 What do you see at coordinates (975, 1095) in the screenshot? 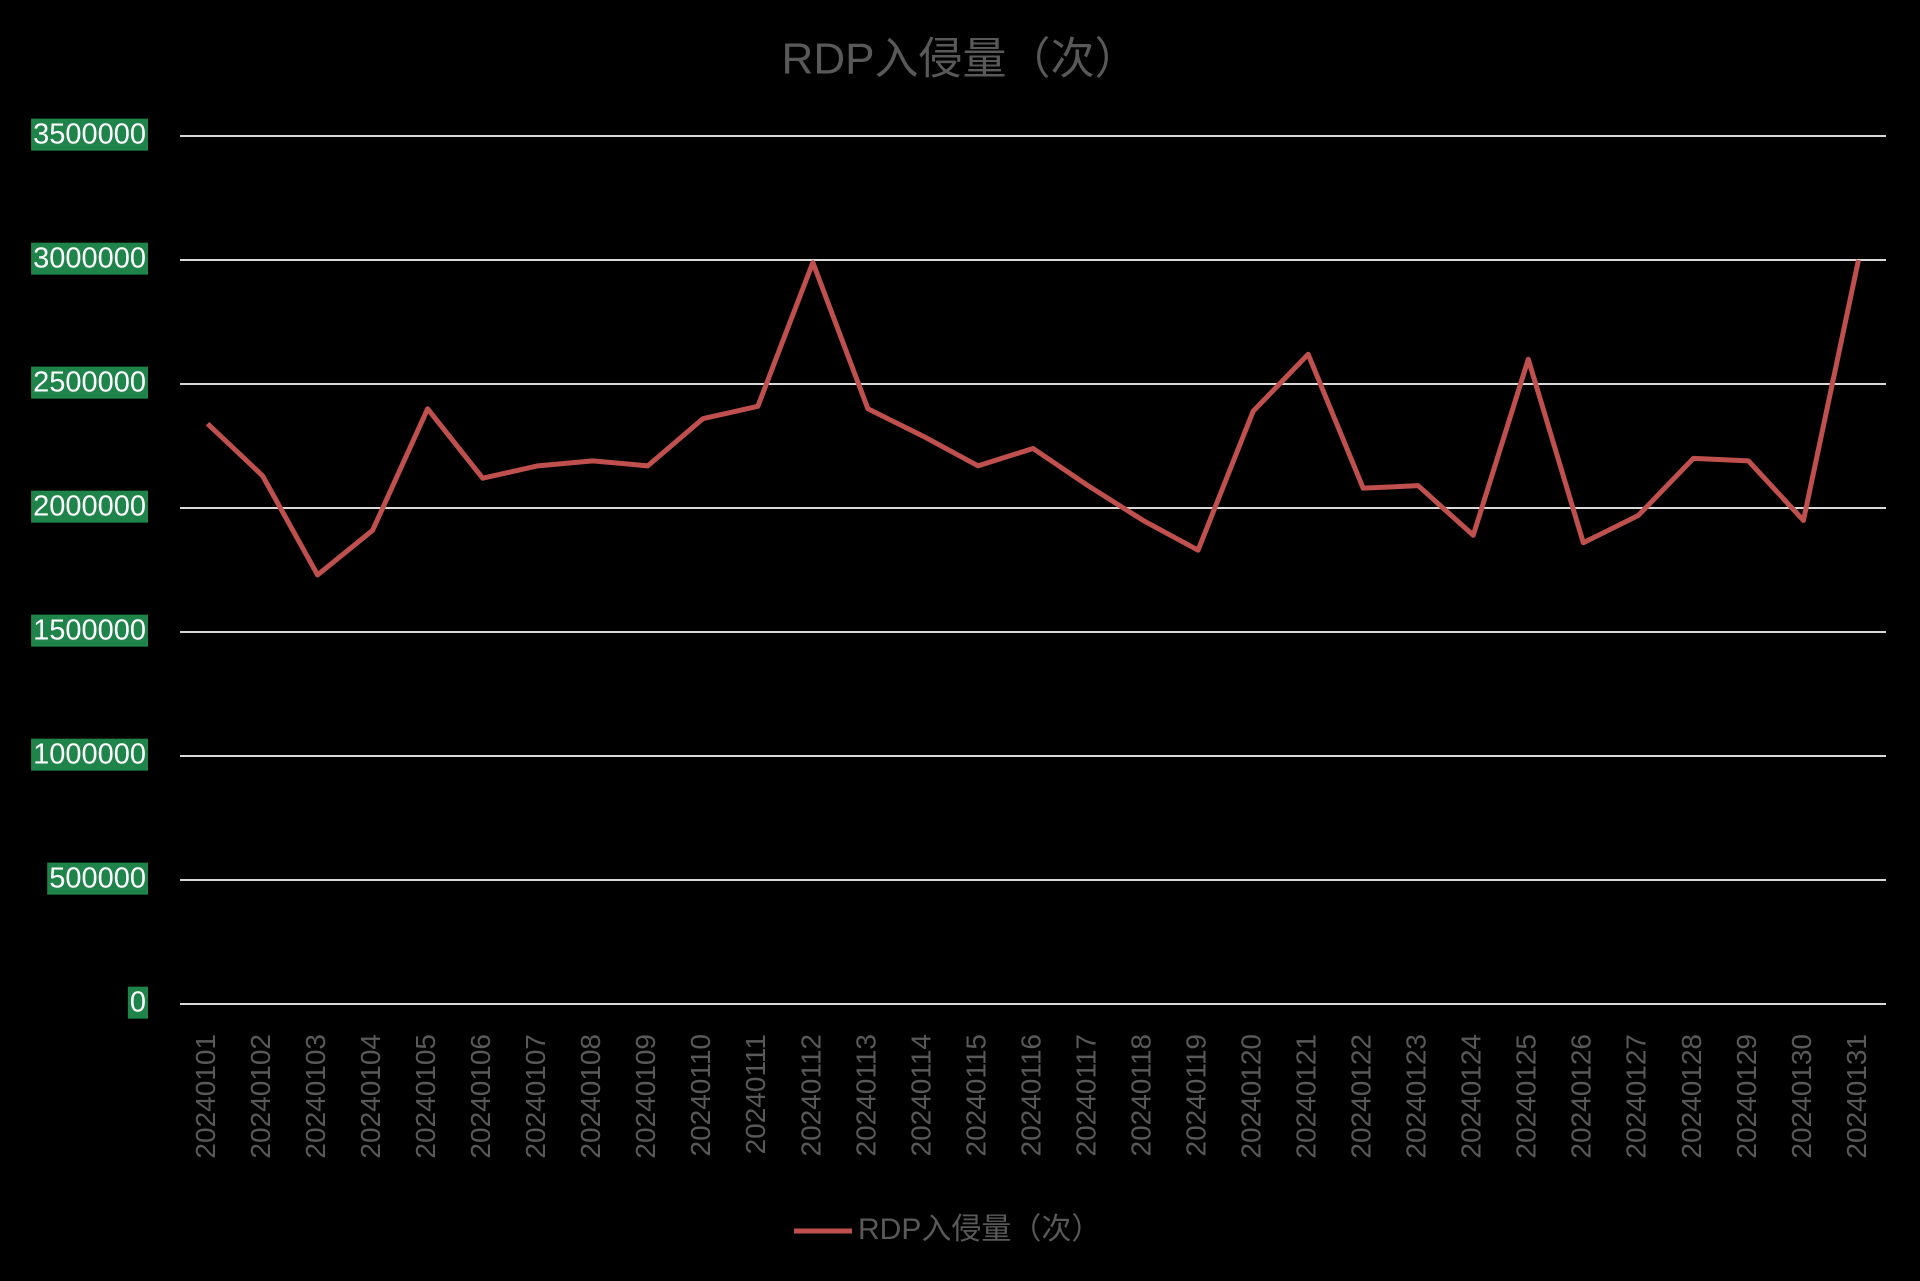
I see `x-tick-label: 20240115` at bounding box center [975, 1095].